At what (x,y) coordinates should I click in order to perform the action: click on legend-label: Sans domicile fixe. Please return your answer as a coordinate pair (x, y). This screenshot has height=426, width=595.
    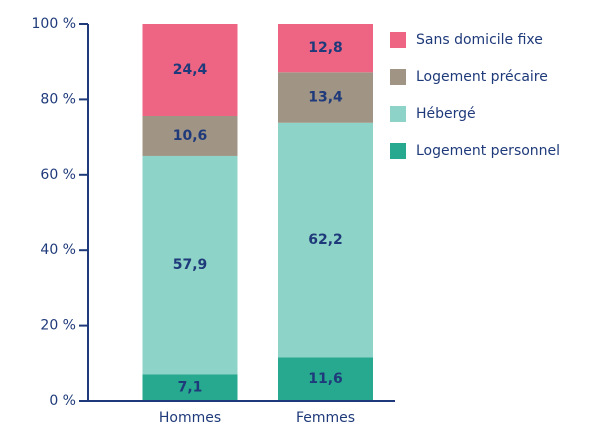
    Looking at the image, I should click on (479, 40).